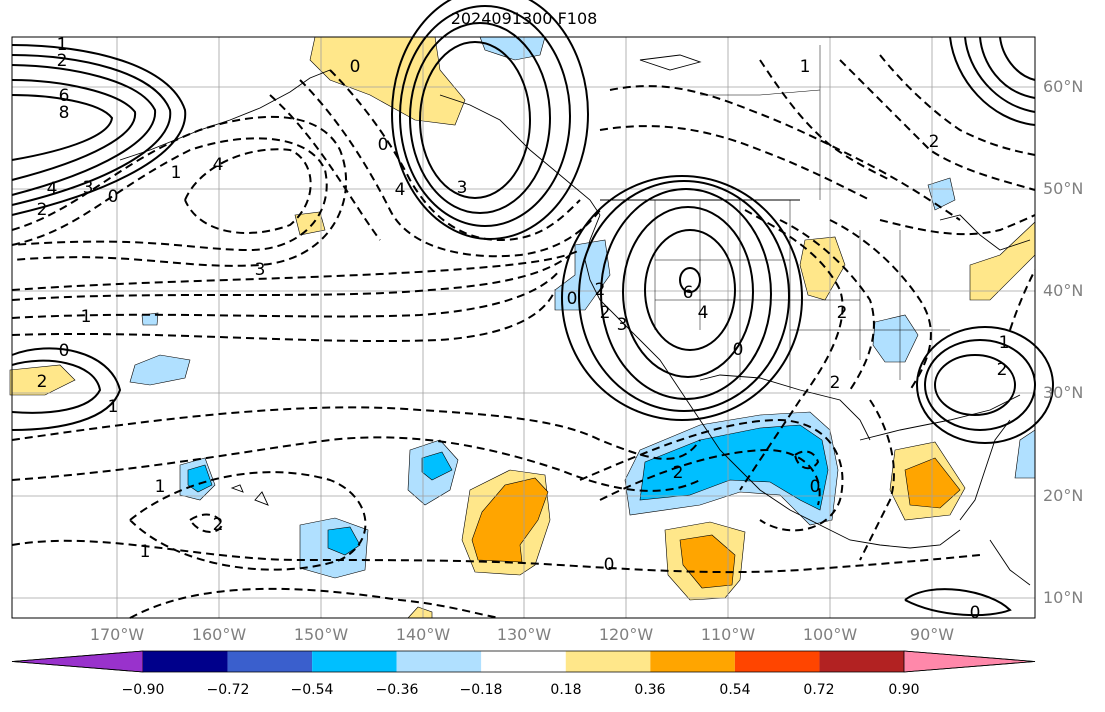 The width and height of the screenshot is (1105, 712). I want to click on lon-label: 150°W, so click(321, 634).